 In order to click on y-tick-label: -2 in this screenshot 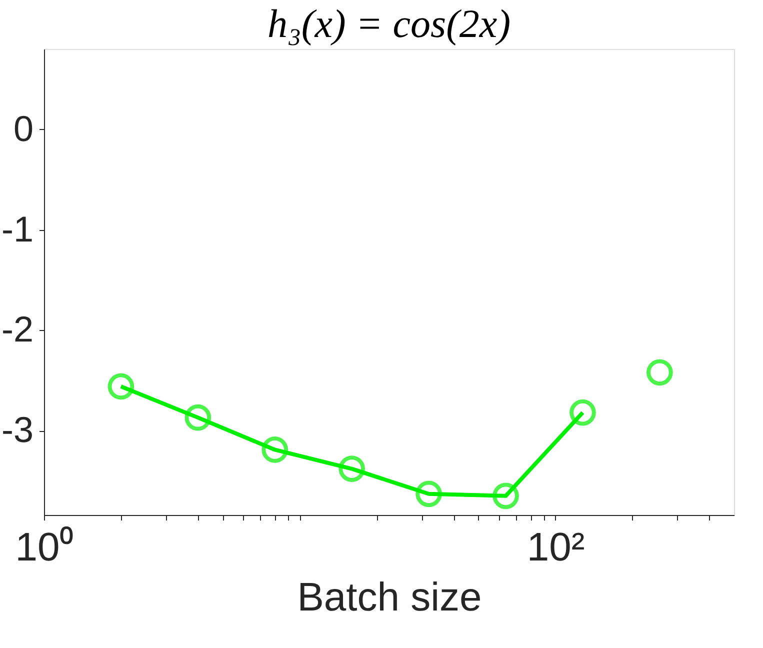, I will do `click(17, 329)`.